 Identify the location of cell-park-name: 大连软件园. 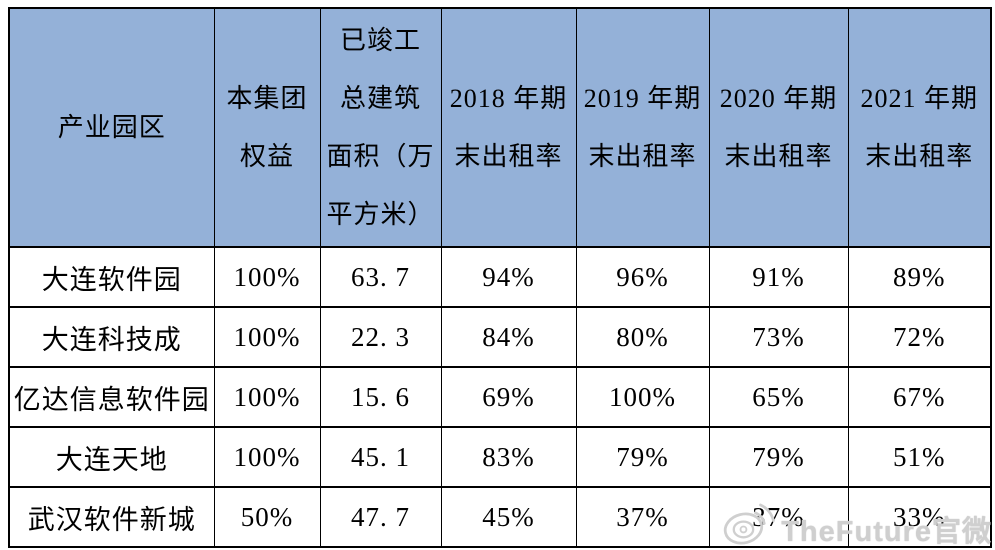
(111, 277).